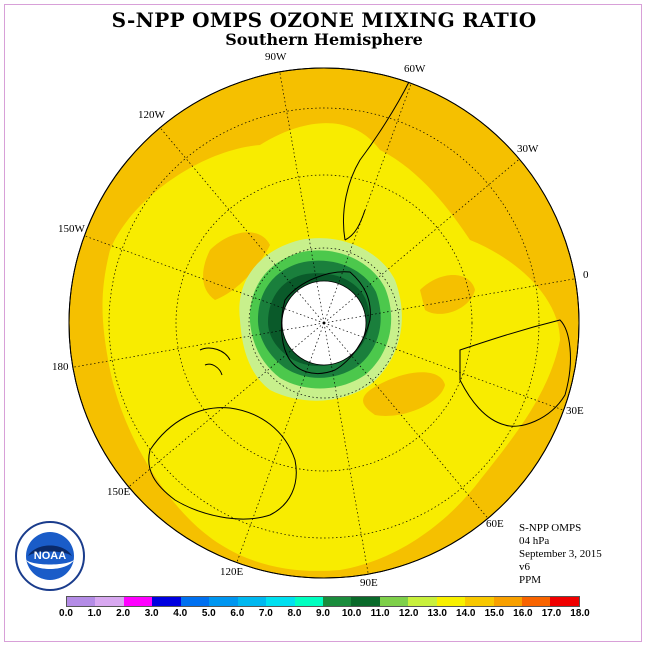  I want to click on info-instrument: S-NPP OMPS, so click(550, 528).